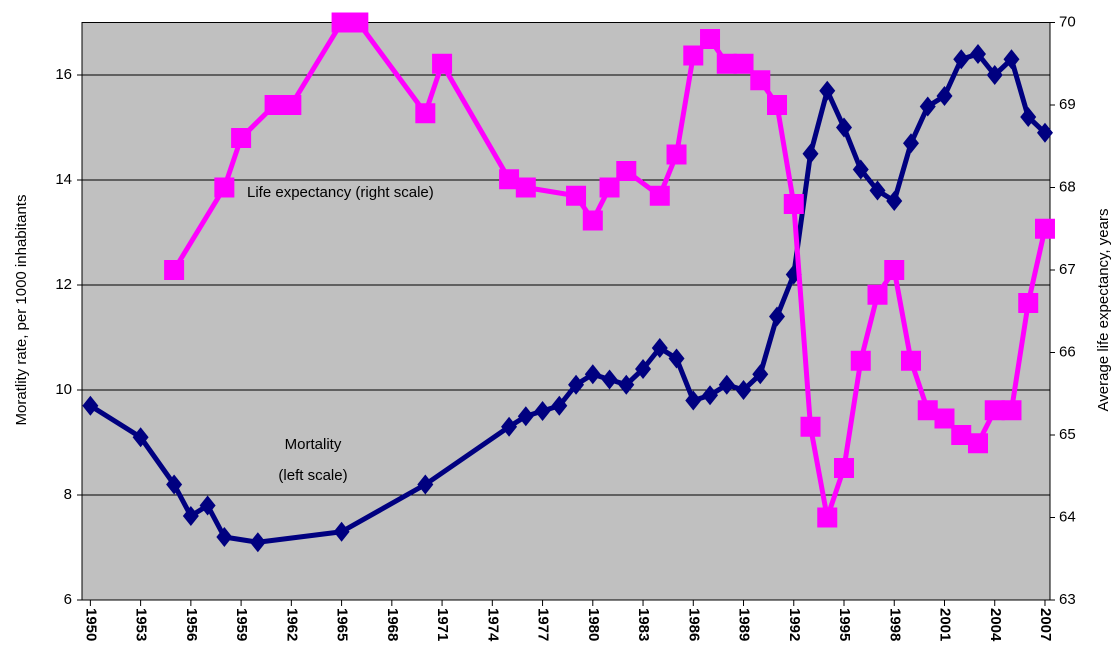 This screenshot has height=668, width=1114. Describe the element at coordinates (63, 74) in the screenshot. I see `y-tick-label: 16` at that location.